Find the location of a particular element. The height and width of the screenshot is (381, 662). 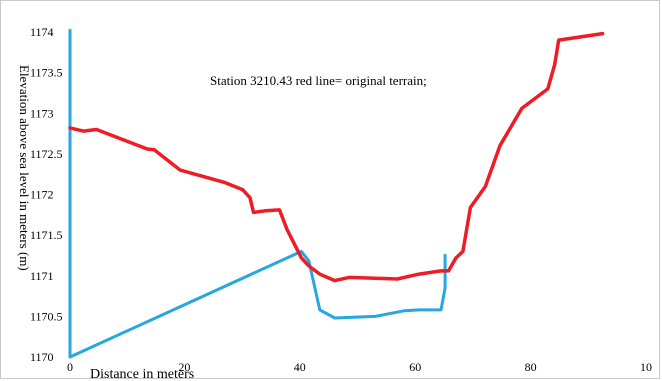

y-tick-label: 1171.5 is located at coordinates (46, 235).